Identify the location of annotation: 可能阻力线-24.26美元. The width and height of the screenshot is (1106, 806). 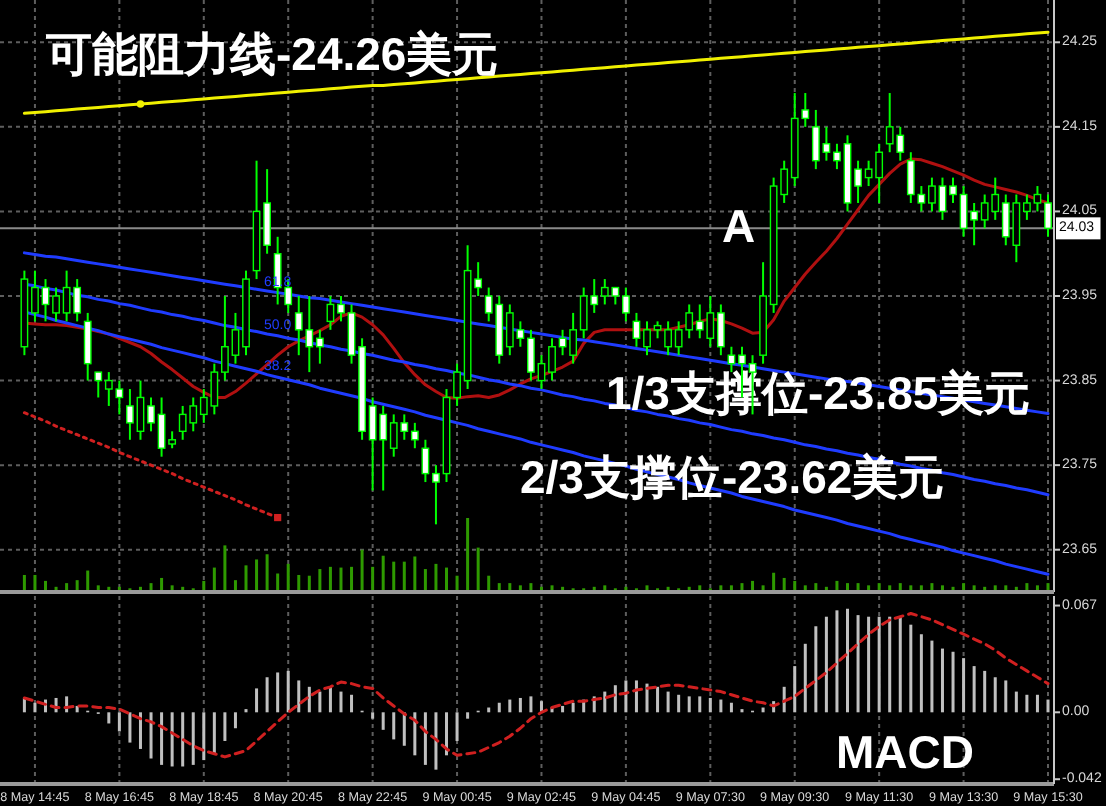
(271, 54).